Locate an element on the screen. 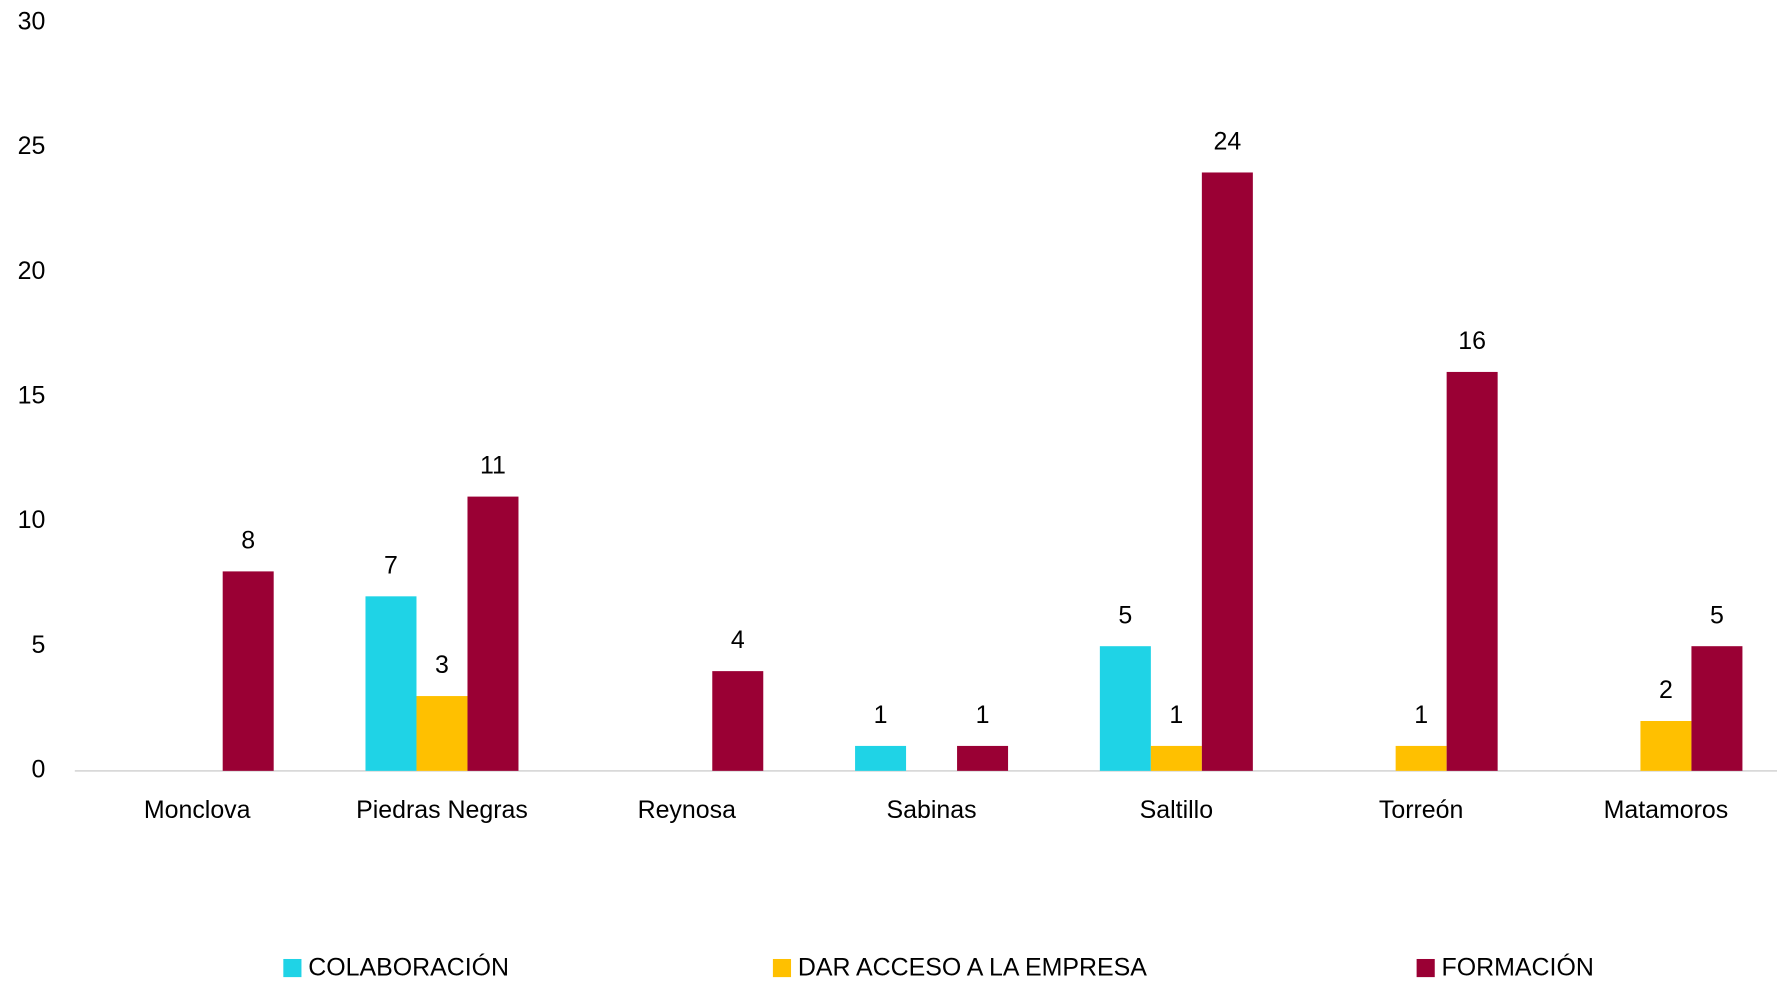 Image resolution: width=1777 pixels, height=983 pixels. data-label: 7 is located at coordinates (391, 565).